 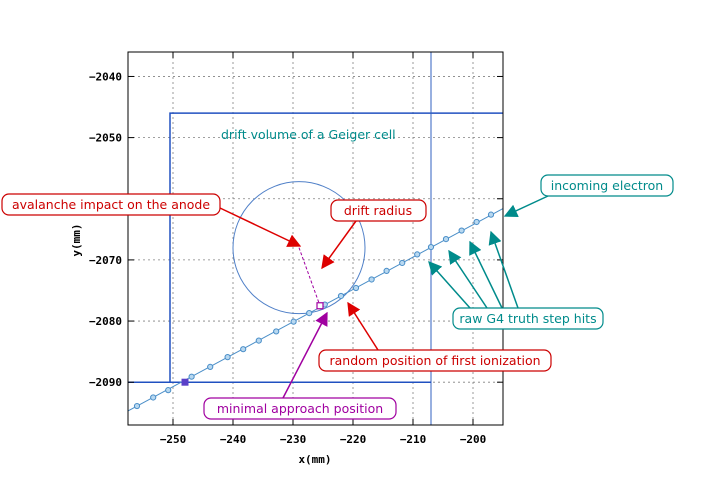 I want to click on min-approach-marker, so click(x=320, y=306).